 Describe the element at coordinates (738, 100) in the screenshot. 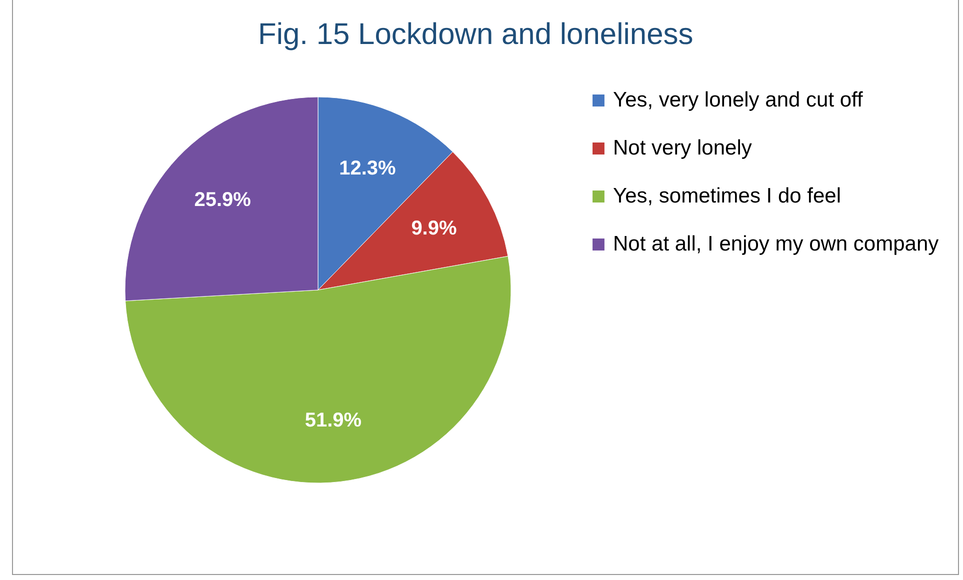

I see `legend-label: Yes, very lonely and cut off` at that location.